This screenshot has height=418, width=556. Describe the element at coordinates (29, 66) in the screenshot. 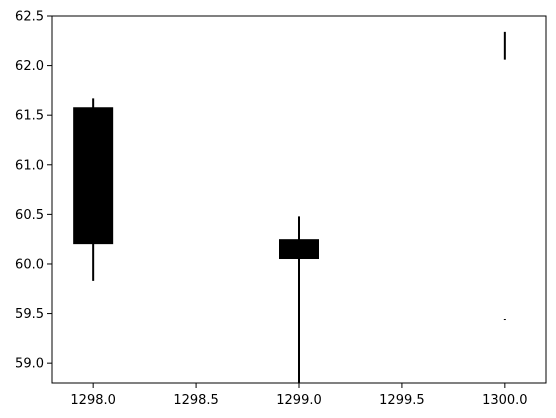

I see `y-tick-label: 62.0` at that location.